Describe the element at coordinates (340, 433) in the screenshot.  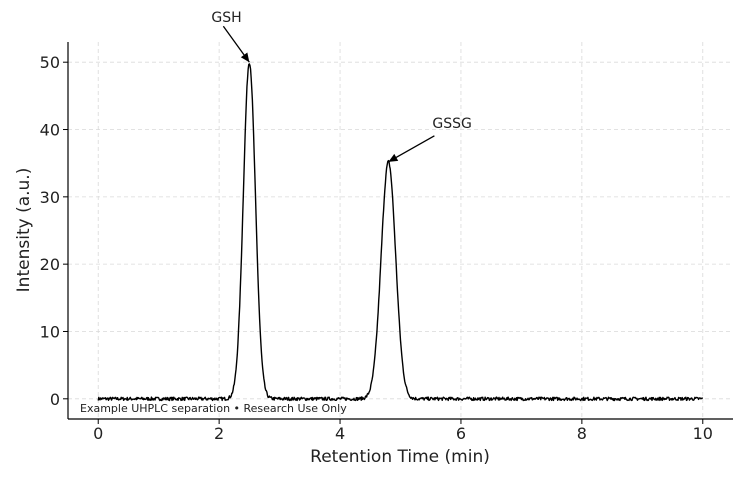
I see `x-tick-label: 4` at that location.